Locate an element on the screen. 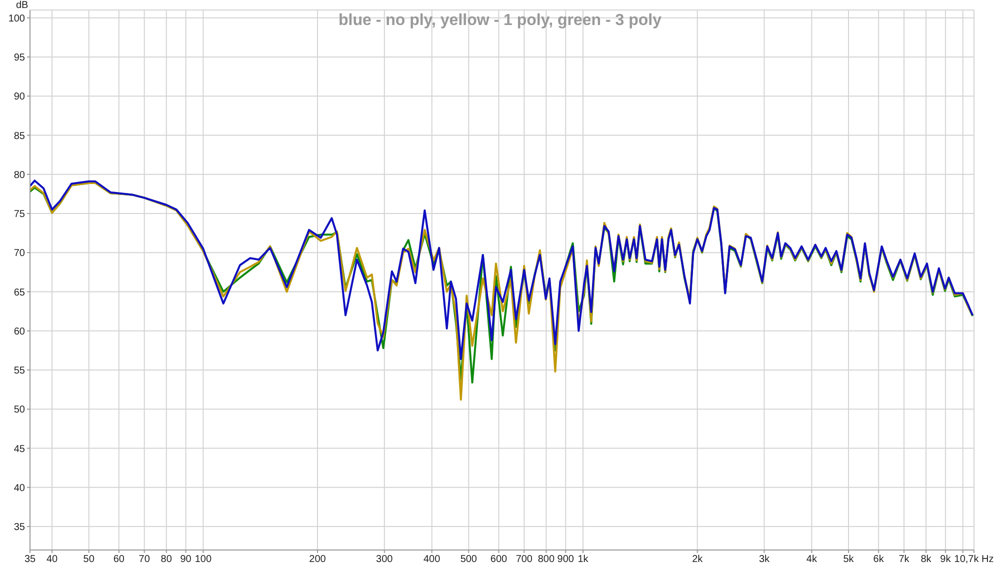 This screenshot has height=568, width=1000. x-tick-label: 900 is located at coordinates (565, 560).